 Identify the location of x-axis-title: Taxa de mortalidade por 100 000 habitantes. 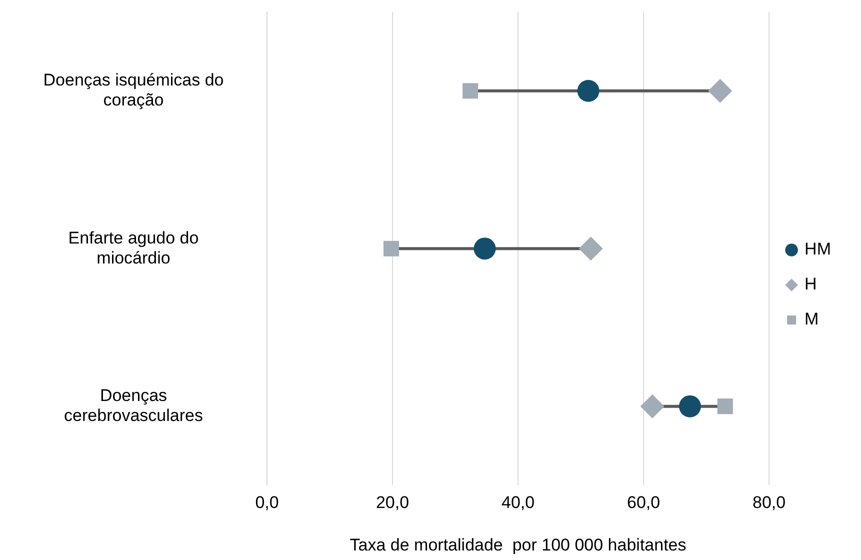
(518, 544).